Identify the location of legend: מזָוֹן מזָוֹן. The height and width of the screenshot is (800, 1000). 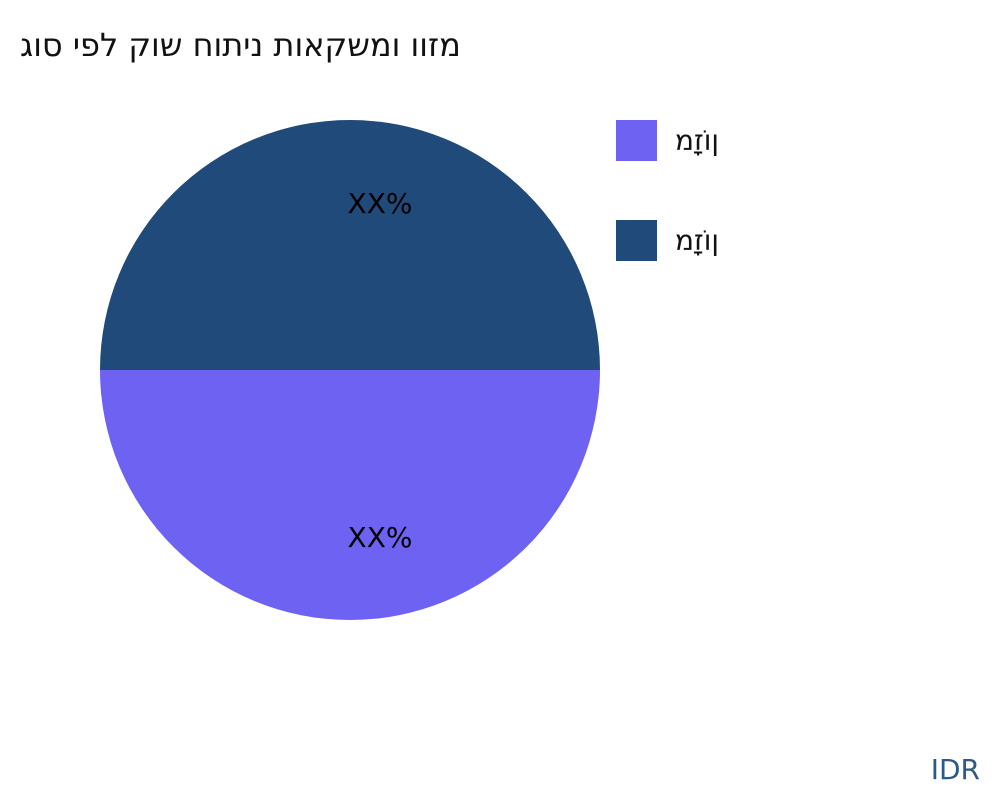
(667, 220).